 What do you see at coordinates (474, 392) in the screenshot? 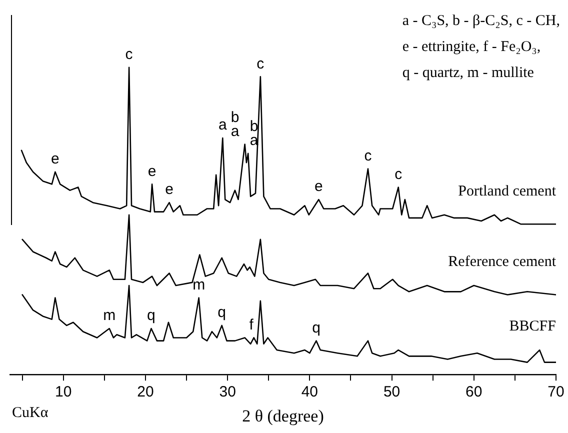
I see `x-tick-label: 60` at bounding box center [474, 392].